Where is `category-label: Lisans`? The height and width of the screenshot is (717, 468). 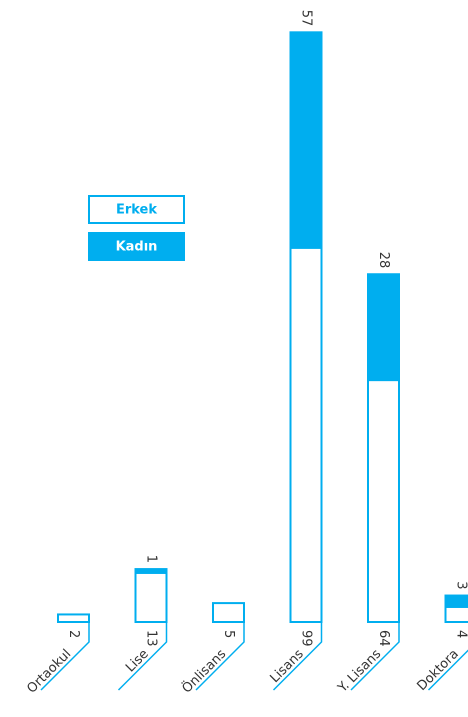 category-label: Lisans is located at coordinates (286, 666).